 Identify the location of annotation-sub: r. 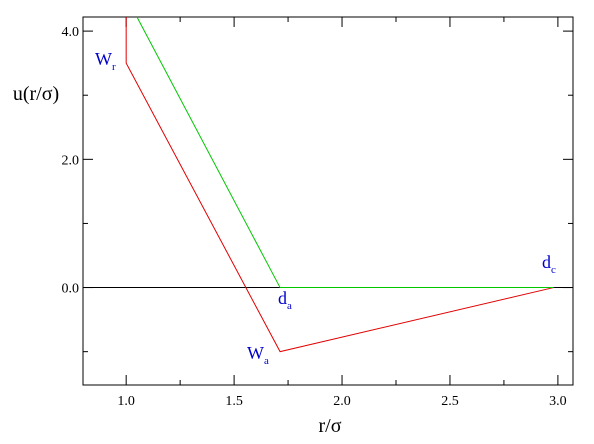
(114, 67).